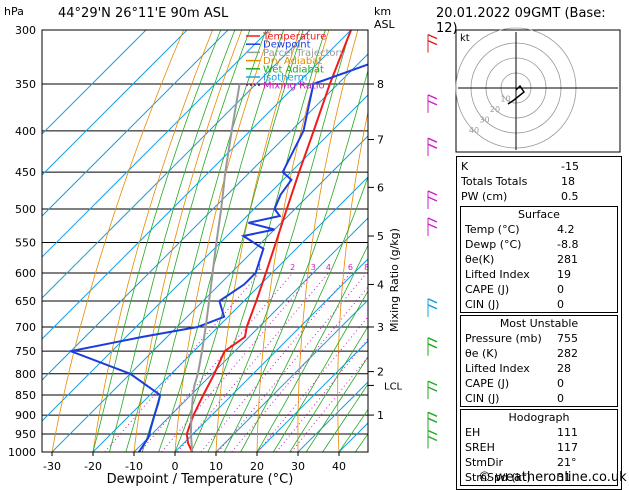  Describe the element at coordinates (481, 353) in the screenshot. I see `most-unstable-index-label: θe (K)` at that location.